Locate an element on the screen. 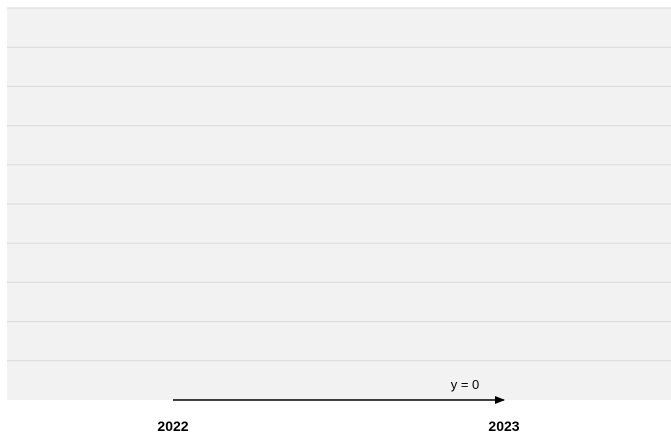 The height and width of the screenshot is (437, 671). annotation-label: y = 0 is located at coordinates (465, 384).